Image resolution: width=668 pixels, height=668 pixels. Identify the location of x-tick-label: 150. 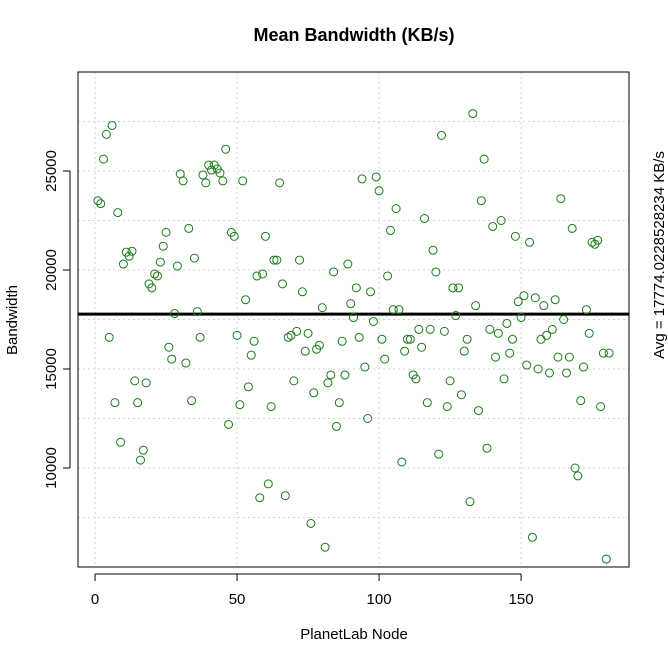
(521, 599).